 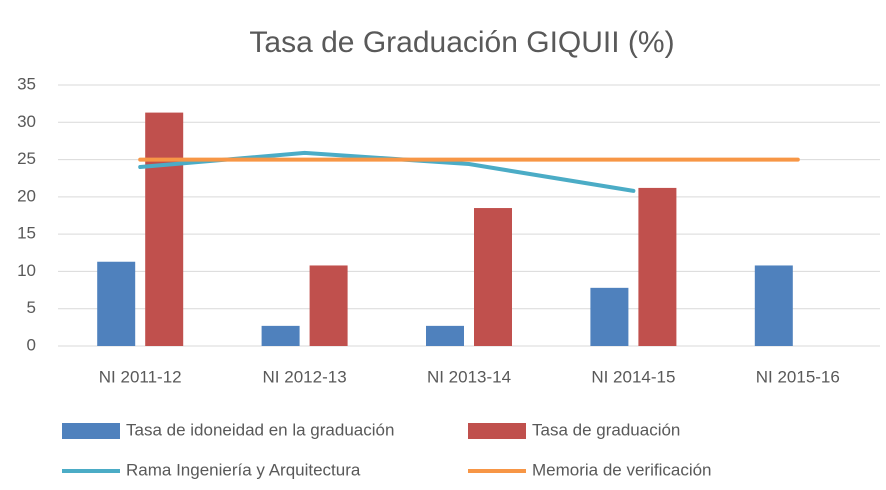 I want to click on y-tick-label: 30, so click(x=26, y=121).